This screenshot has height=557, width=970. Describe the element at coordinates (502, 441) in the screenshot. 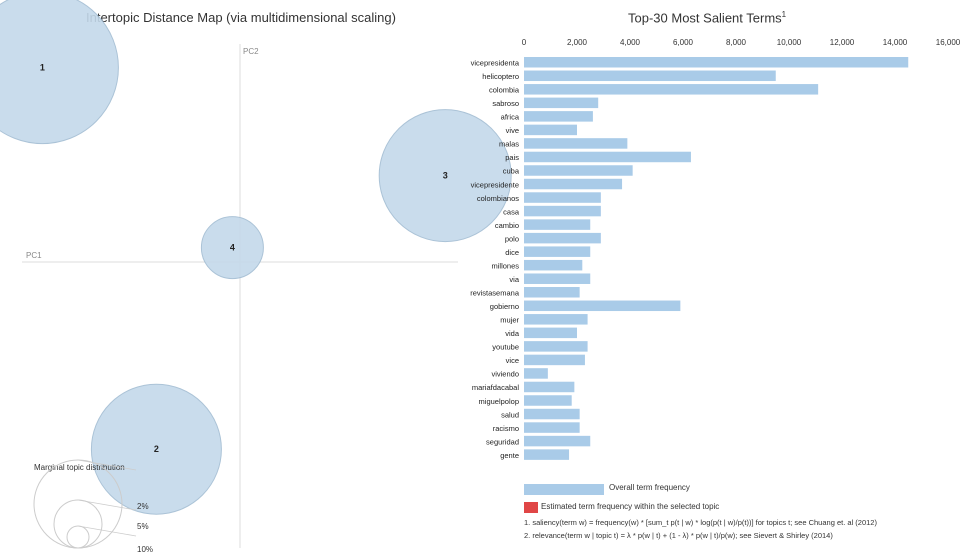

I see `term-label-seguridad: seguridad` at that location.